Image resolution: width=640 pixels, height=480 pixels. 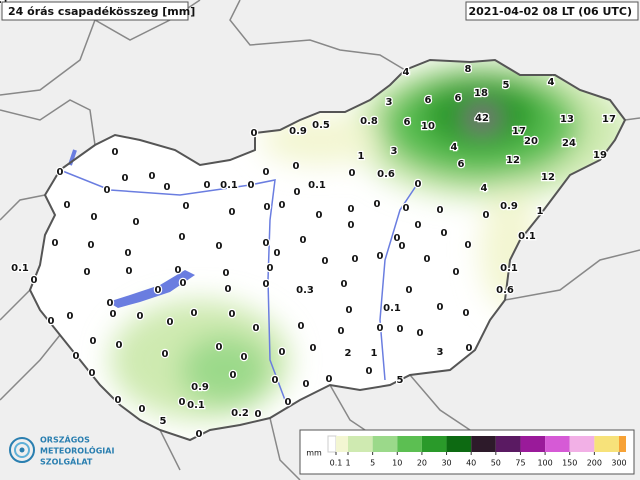 I want to click on title-box, so click(x=95, y=11).